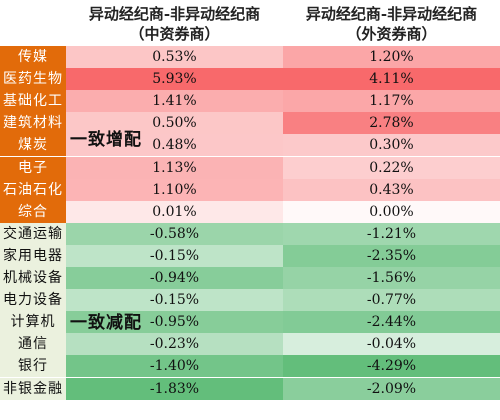 The height and width of the screenshot is (420, 500). I want to click on table-row: 电子 1.13% 0.22%, so click(250, 167).